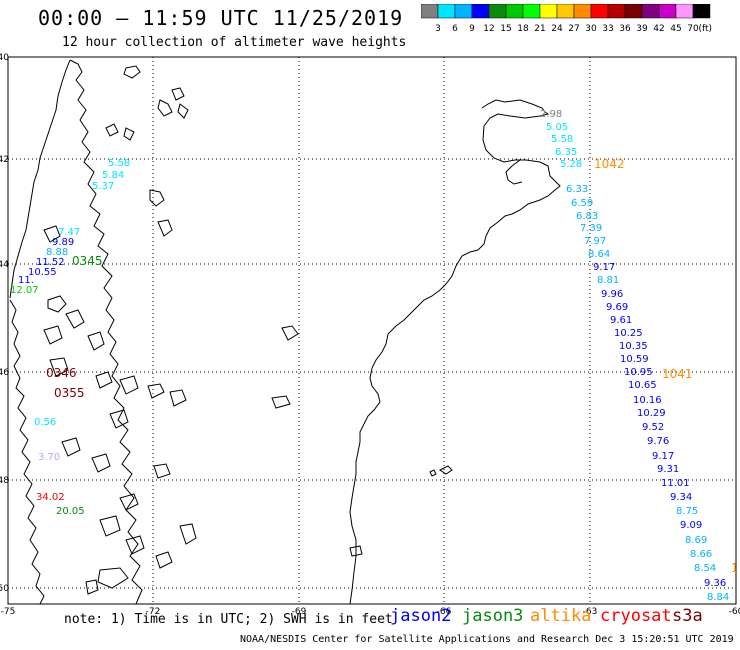 This screenshot has width=740, height=650. What do you see at coordinates (591, 29) in the screenshot?
I see `color-scale-label: 30` at bounding box center [591, 29].